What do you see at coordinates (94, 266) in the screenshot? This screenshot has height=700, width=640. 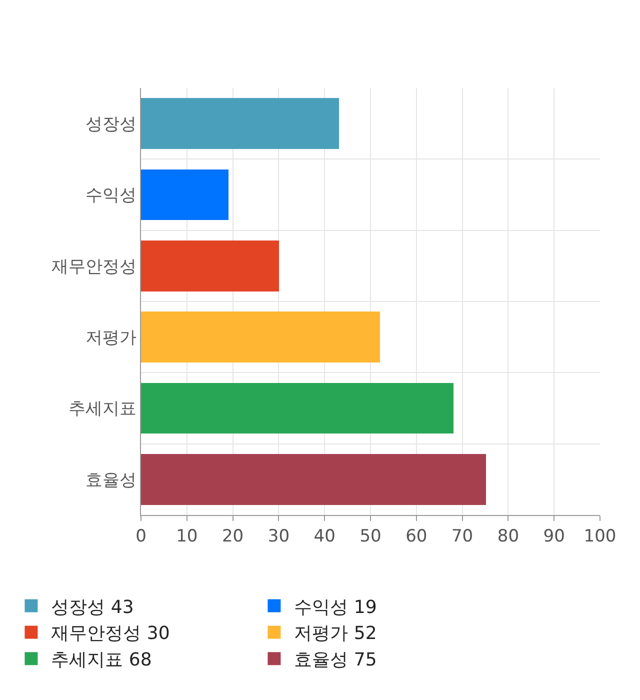 I see `y-tick-label: 재무안정성` at bounding box center [94, 266].